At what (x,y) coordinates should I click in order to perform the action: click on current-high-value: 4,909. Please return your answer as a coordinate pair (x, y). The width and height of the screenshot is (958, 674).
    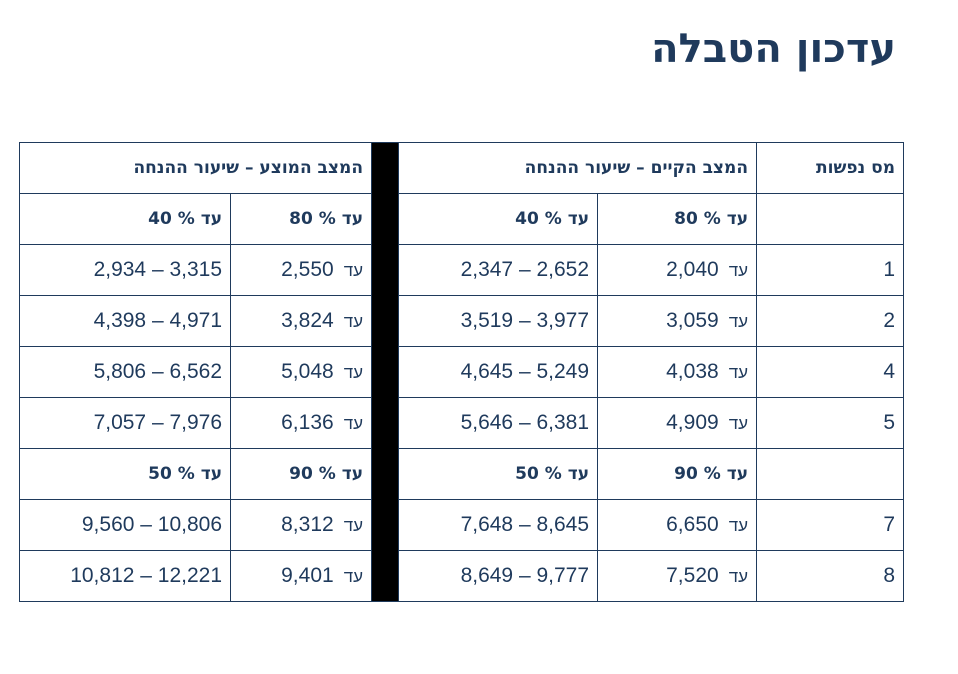
    Looking at the image, I should click on (692, 422).